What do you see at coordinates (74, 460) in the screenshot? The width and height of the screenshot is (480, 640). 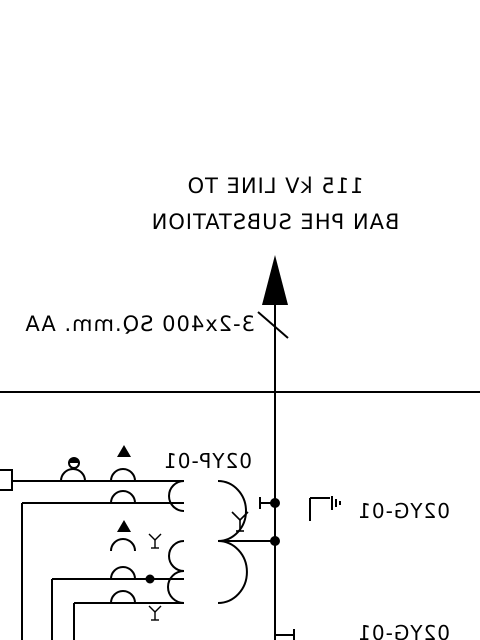 I see `circle-marker-fill` at bounding box center [74, 460].